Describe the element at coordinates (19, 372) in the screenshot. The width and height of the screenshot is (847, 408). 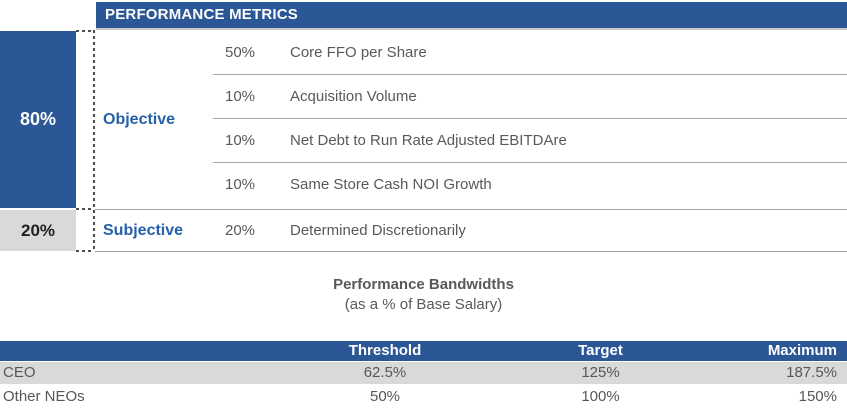
I see `row-label: CEO` at that location.